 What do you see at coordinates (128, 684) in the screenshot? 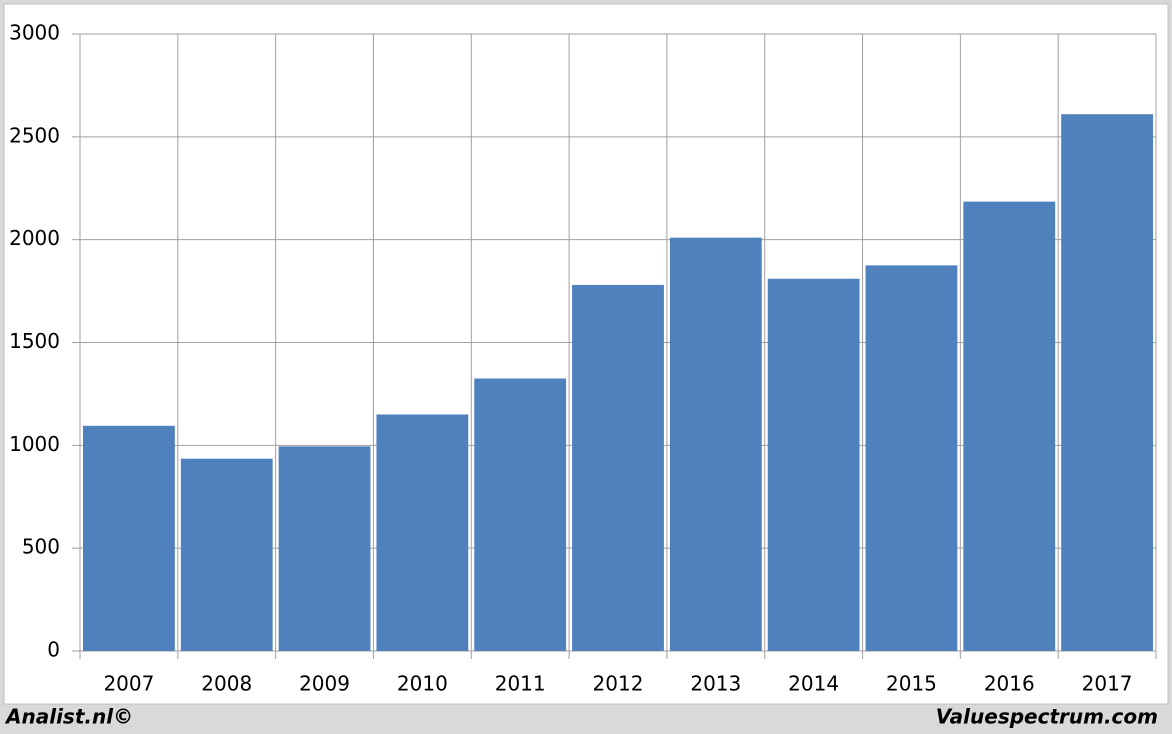
I see `x-tick-label: 2007` at bounding box center [128, 684].